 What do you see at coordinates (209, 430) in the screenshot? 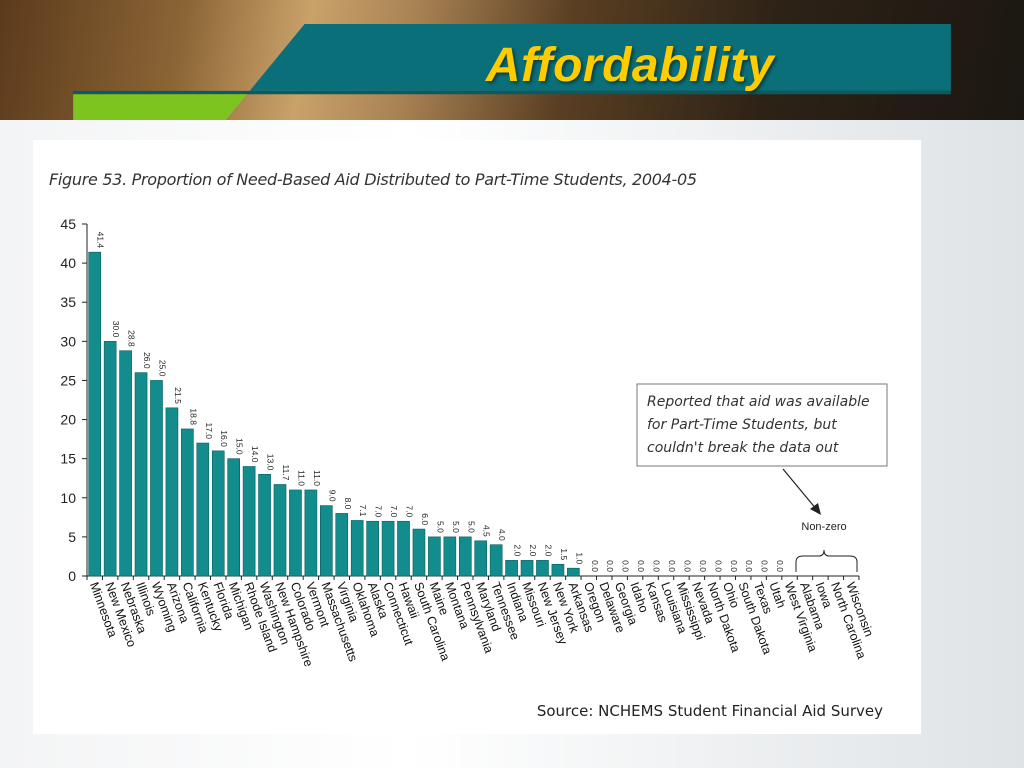
I see `bar-label-kentucky: 17.0` at bounding box center [209, 430].